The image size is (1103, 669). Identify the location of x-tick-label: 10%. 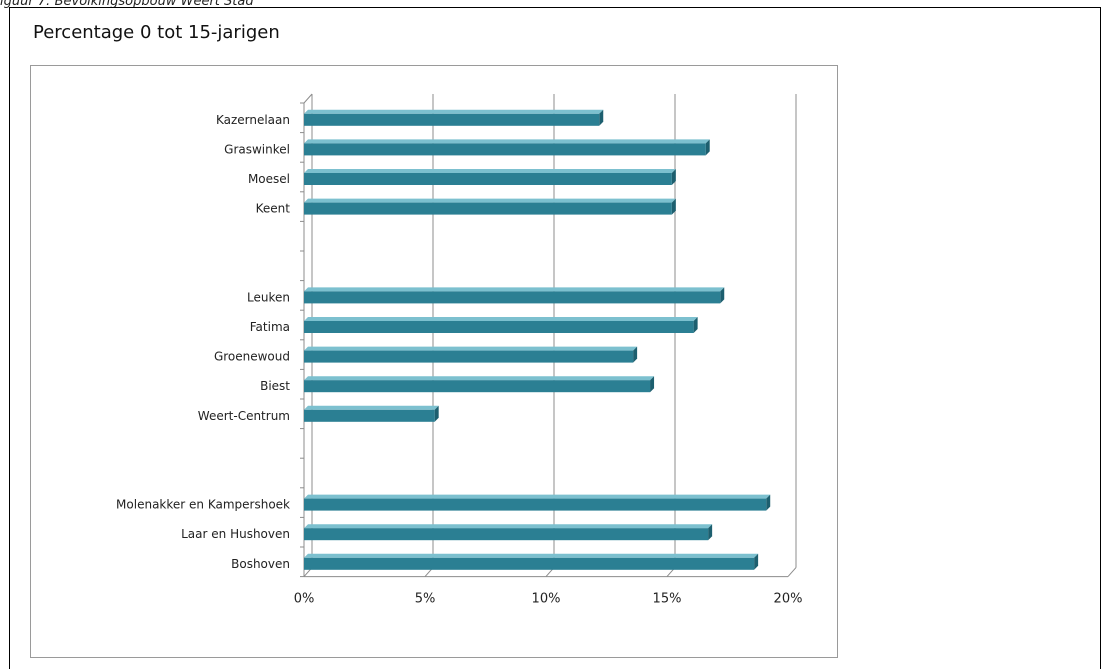
(546, 599).